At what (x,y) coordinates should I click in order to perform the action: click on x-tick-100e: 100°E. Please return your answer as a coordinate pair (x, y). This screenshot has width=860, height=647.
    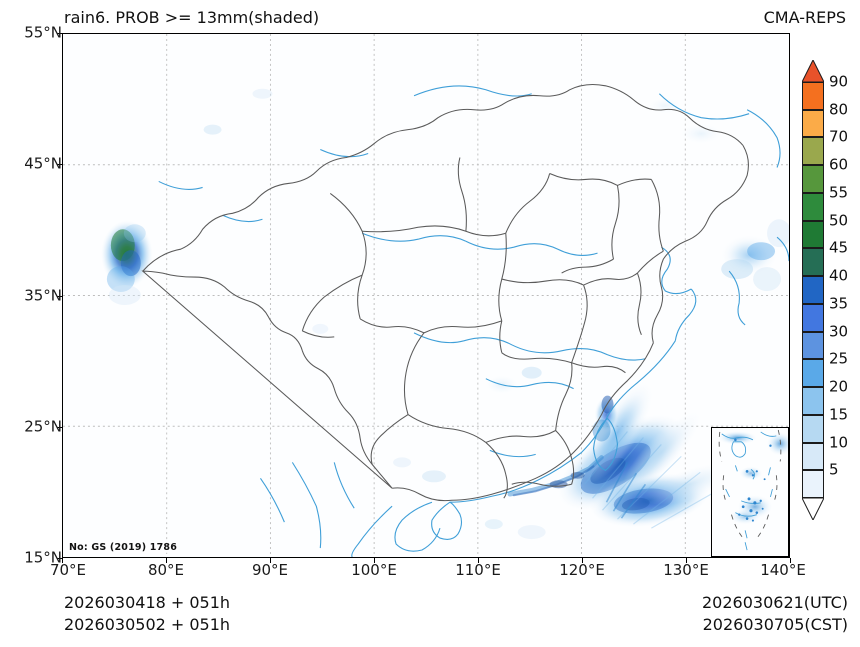
    Looking at the image, I should click on (374, 570).